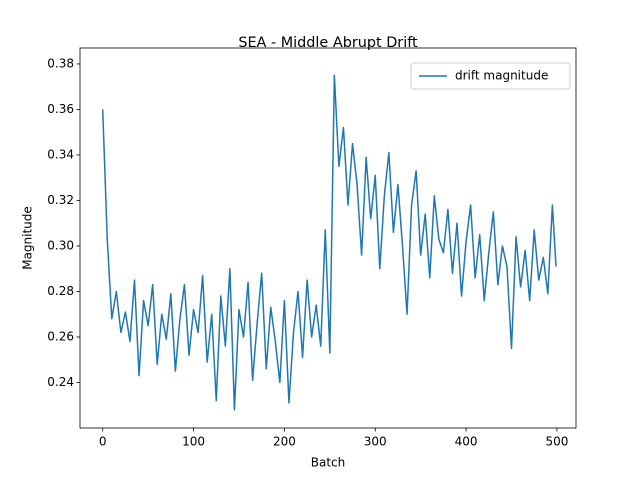 The image size is (640, 484). Describe the element at coordinates (466, 442) in the screenshot. I see `x-tick-label: 400` at that location.